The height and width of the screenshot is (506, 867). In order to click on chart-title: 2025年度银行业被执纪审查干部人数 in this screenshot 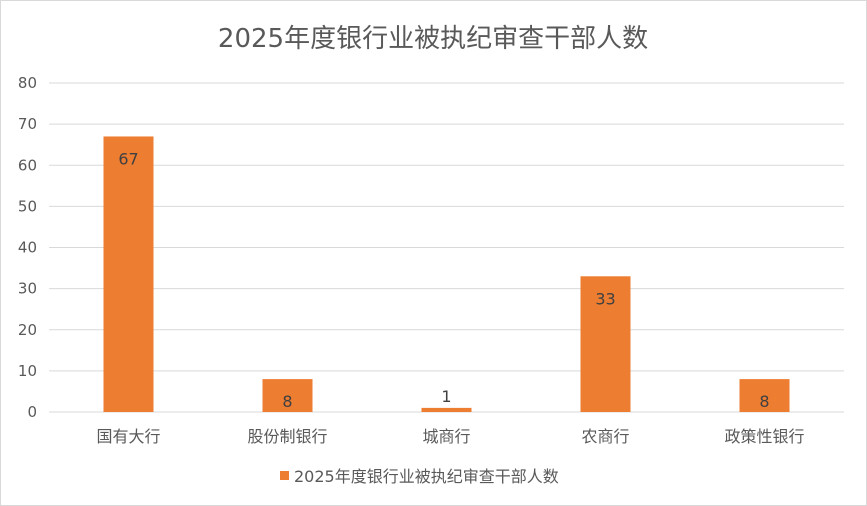, I will do `click(433, 39)`.